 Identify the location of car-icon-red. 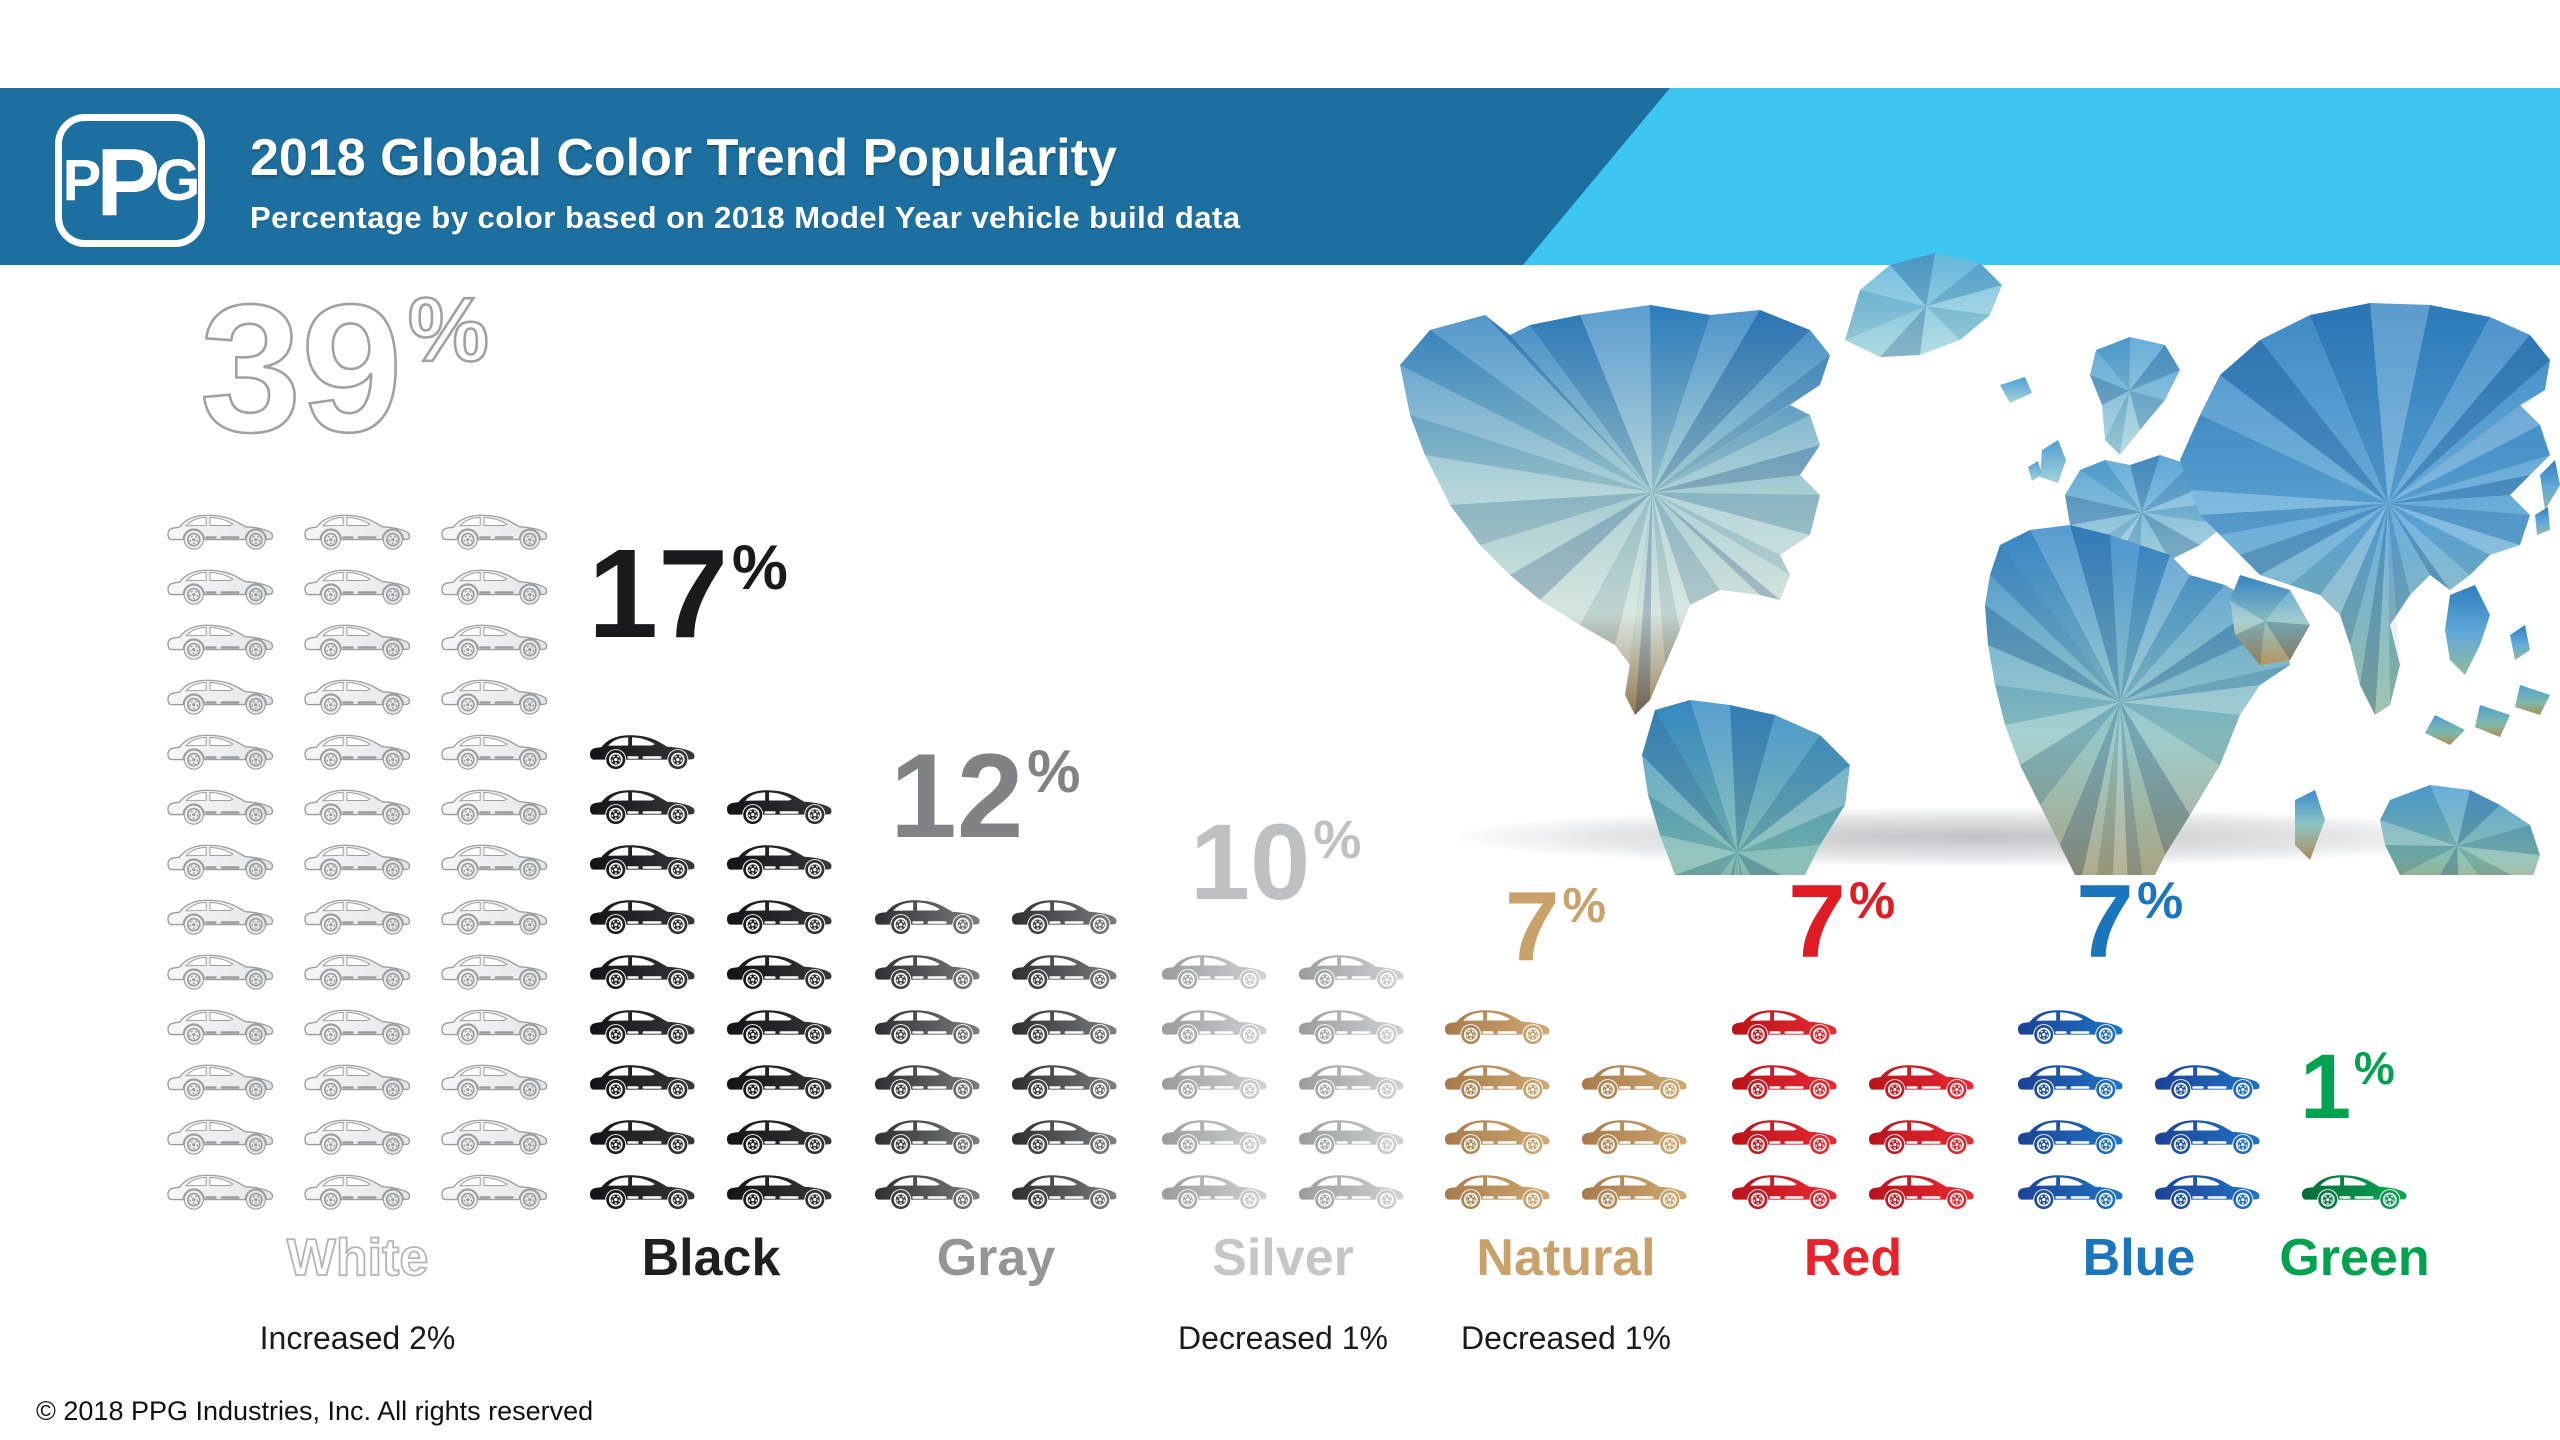
(1784, 1137).